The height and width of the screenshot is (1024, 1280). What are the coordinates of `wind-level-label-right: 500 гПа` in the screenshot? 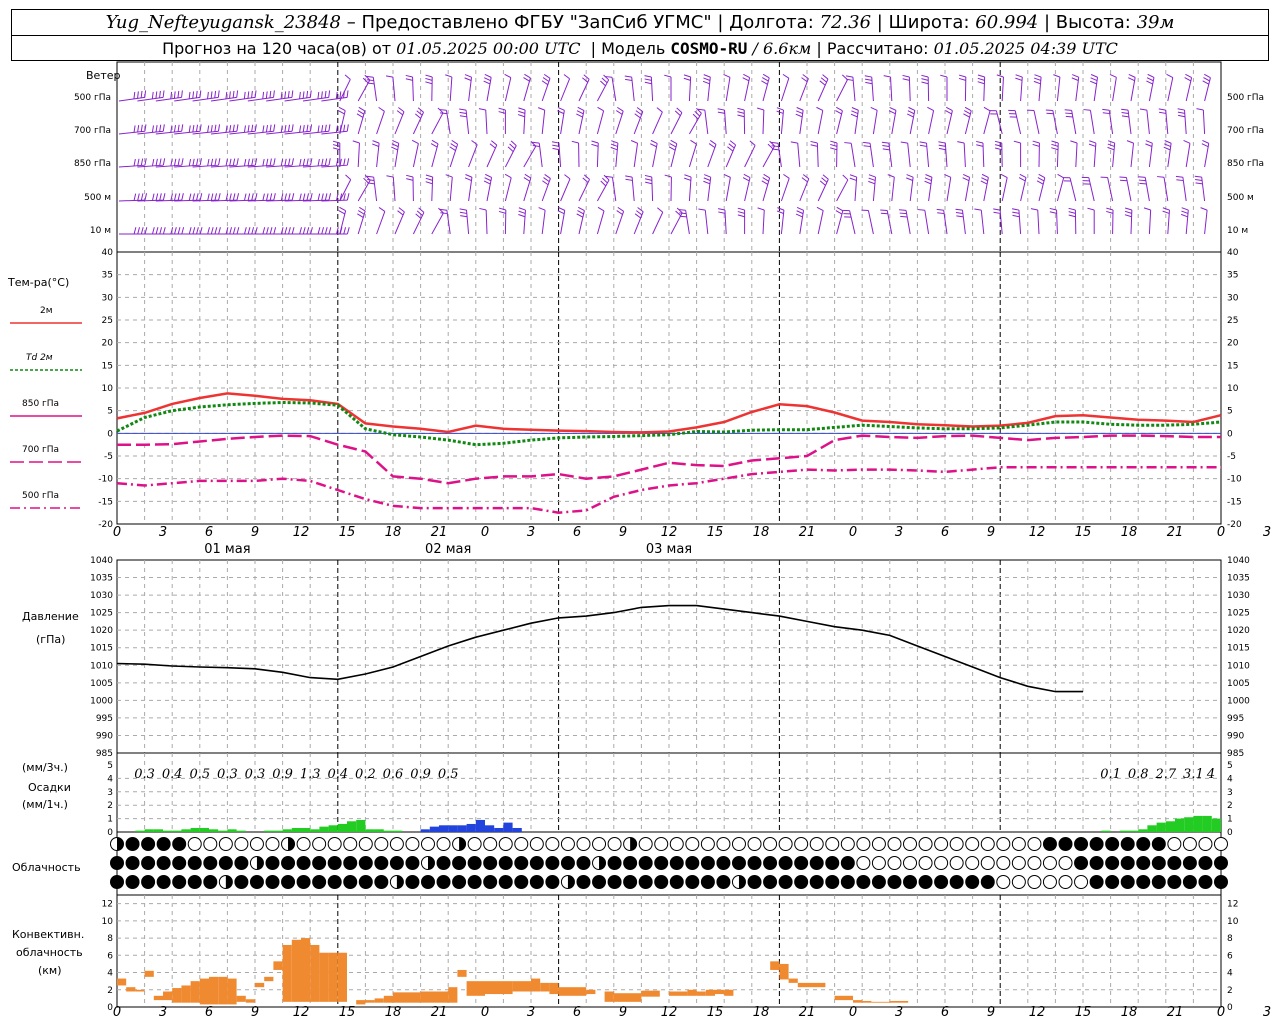 It's located at (1245, 98).